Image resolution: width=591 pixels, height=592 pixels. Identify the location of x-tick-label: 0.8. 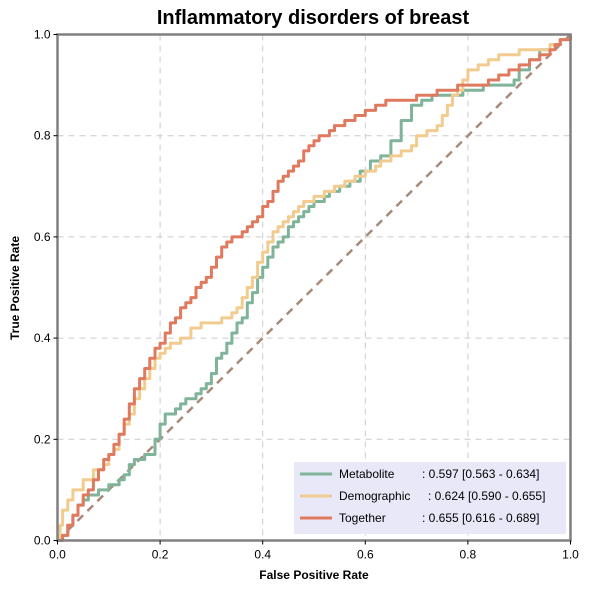
(468, 555).